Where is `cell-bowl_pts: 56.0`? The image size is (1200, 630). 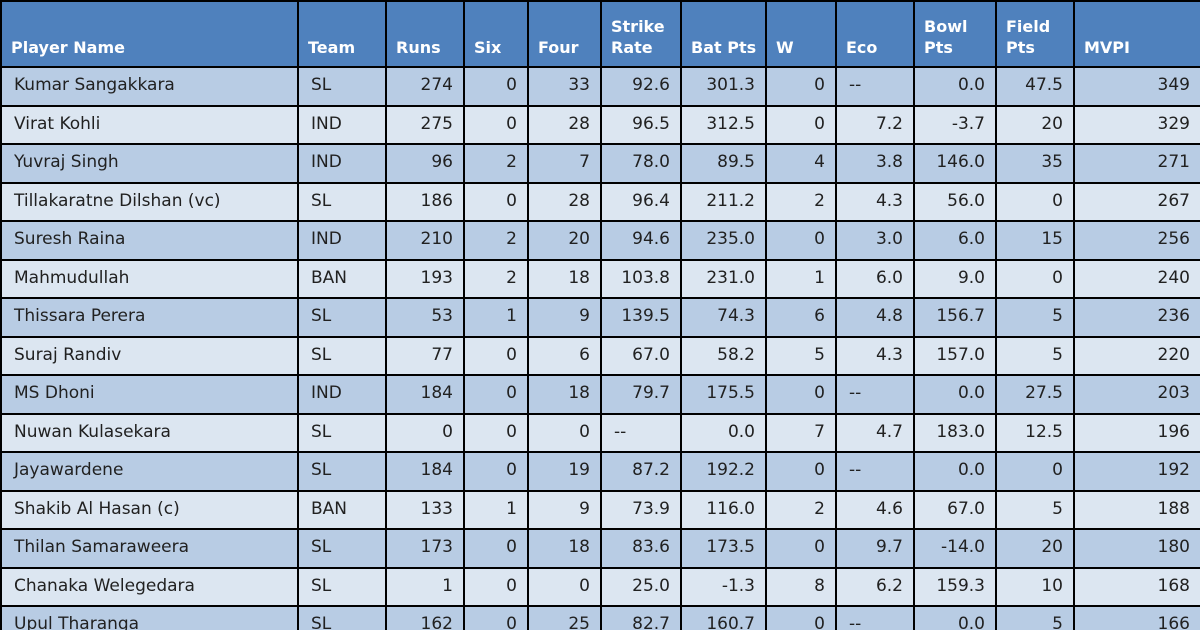
cell-bowl_pts: 56.0 is located at coordinates (955, 201).